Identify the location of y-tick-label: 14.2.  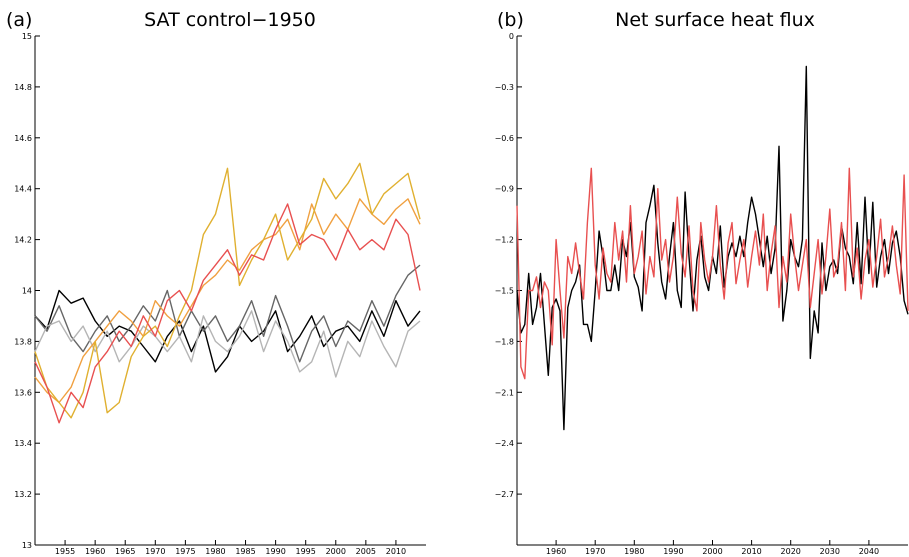
(23, 240).